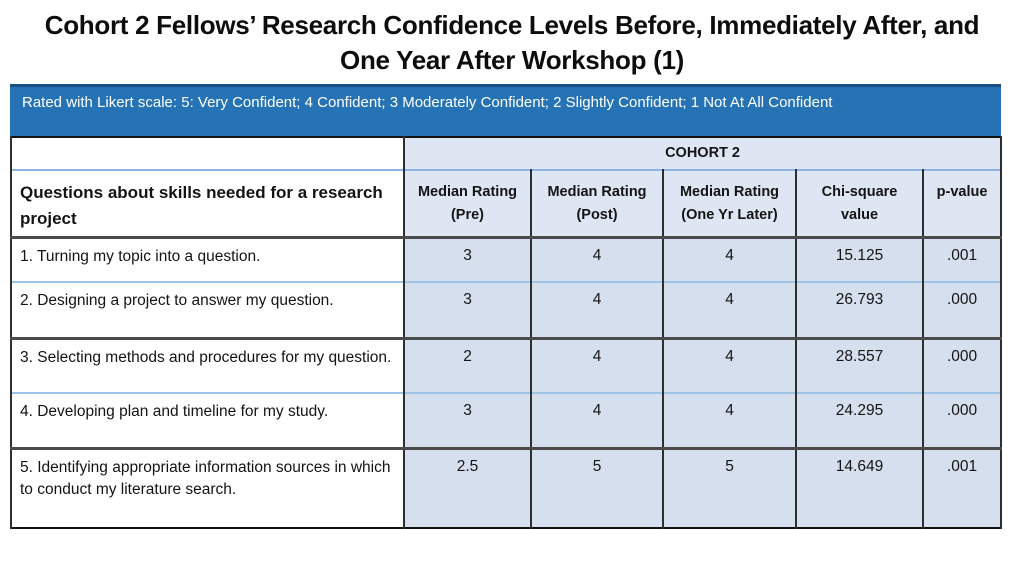 The image size is (1024, 576). Describe the element at coordinates (207, 153) in the screenshot. I see `empty-corner-cell` at that location.